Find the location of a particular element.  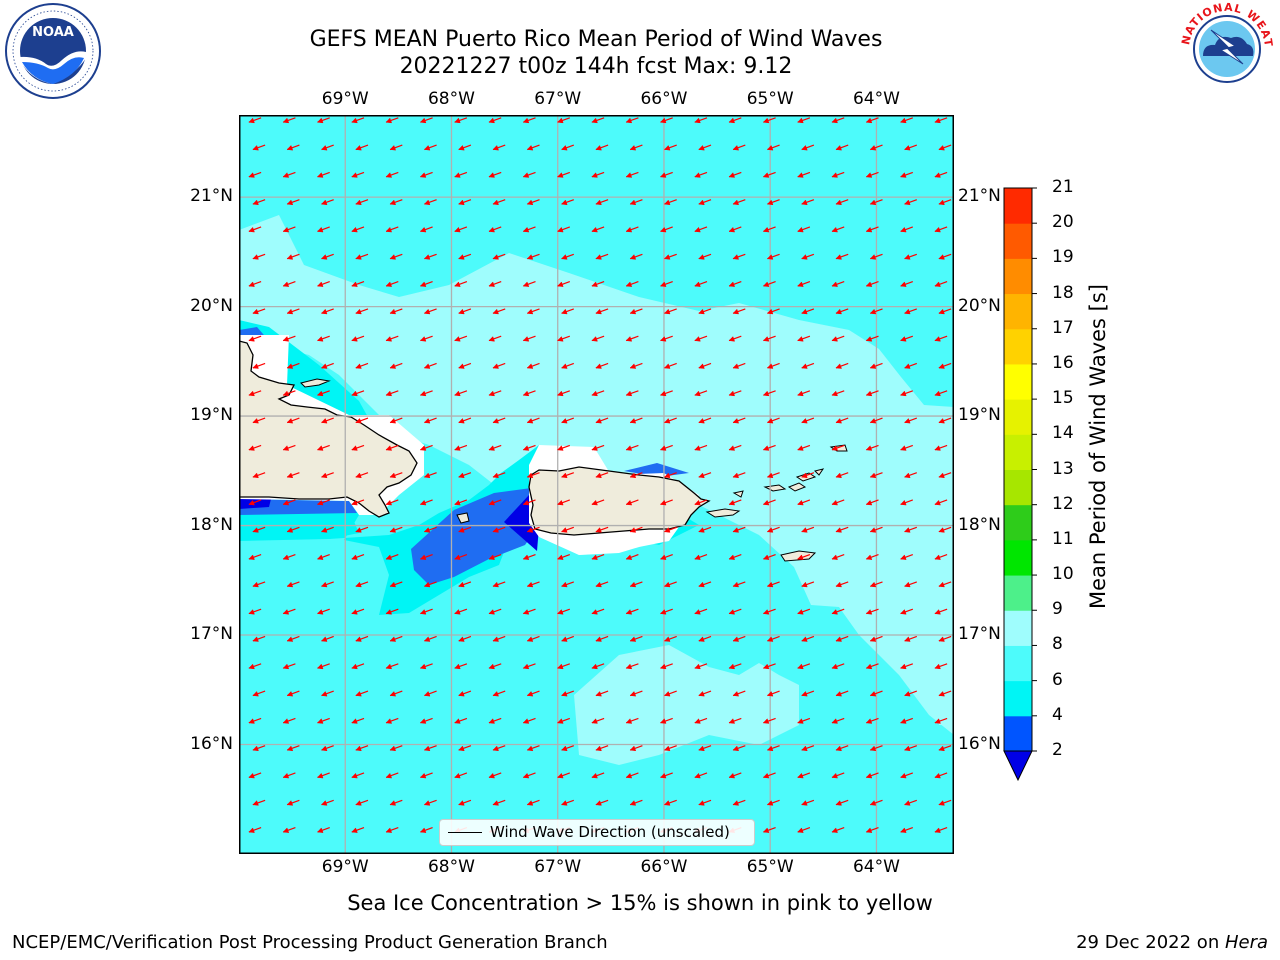

lat-label-right: 21°N is located at coordinates (979, 196).